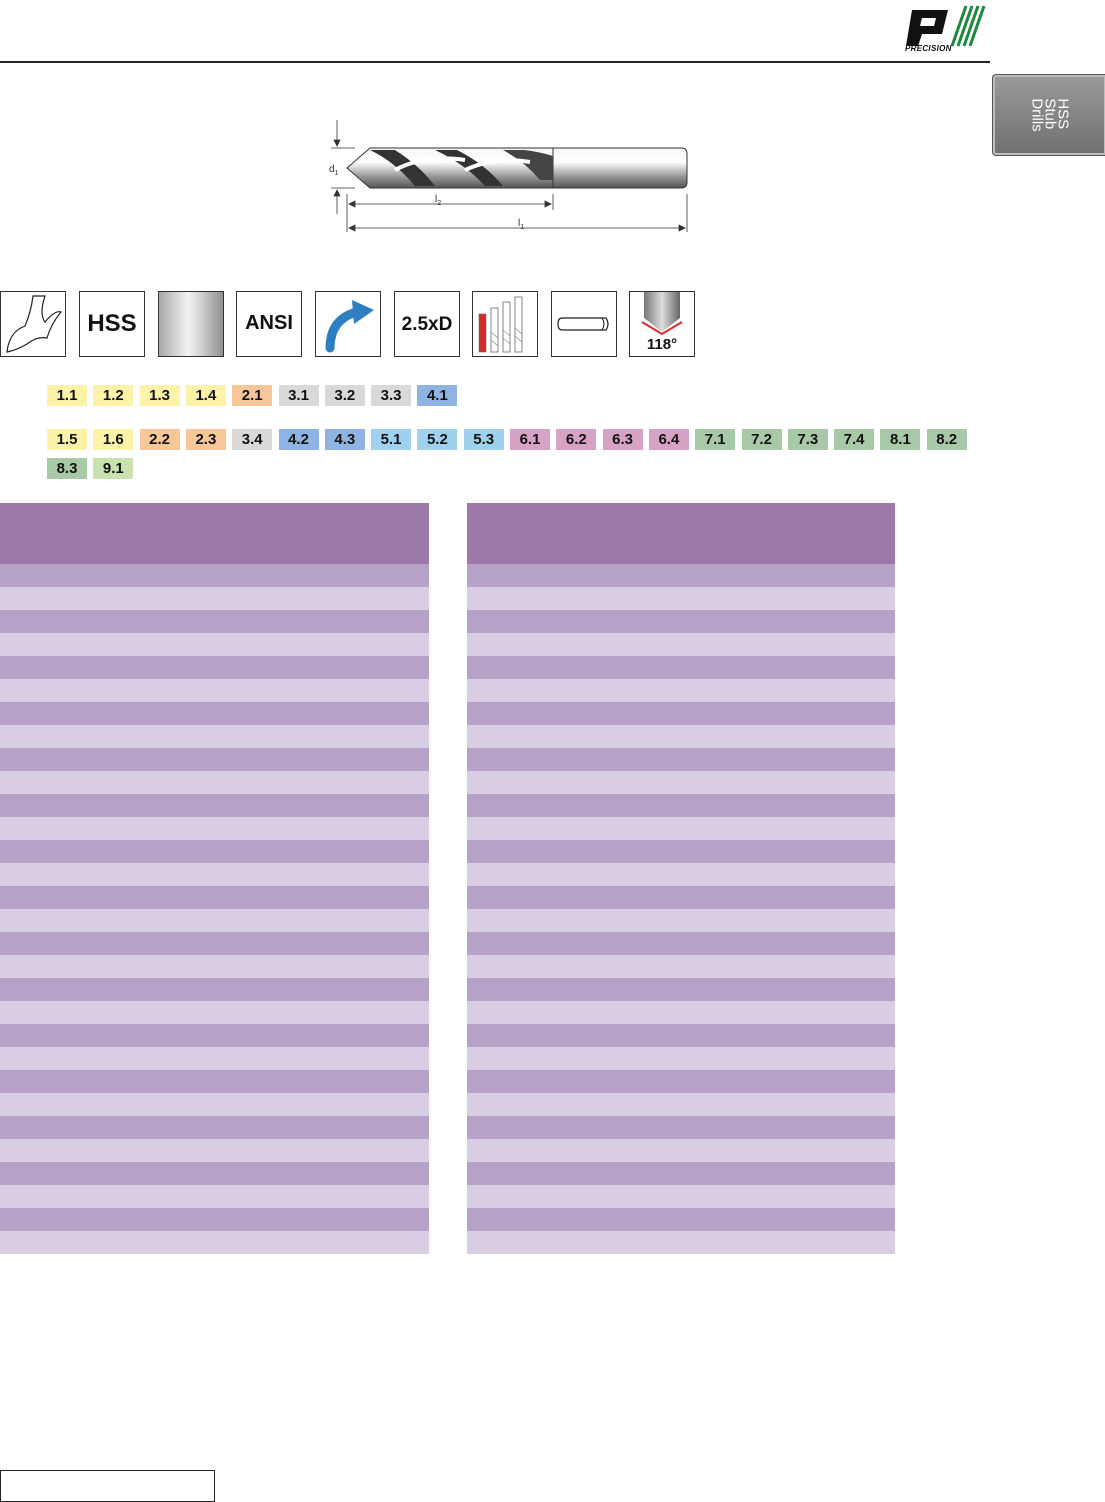 This screenshot has width=1105, height=1502. I want to click on drill-lengths-icon, so click(505, 324).